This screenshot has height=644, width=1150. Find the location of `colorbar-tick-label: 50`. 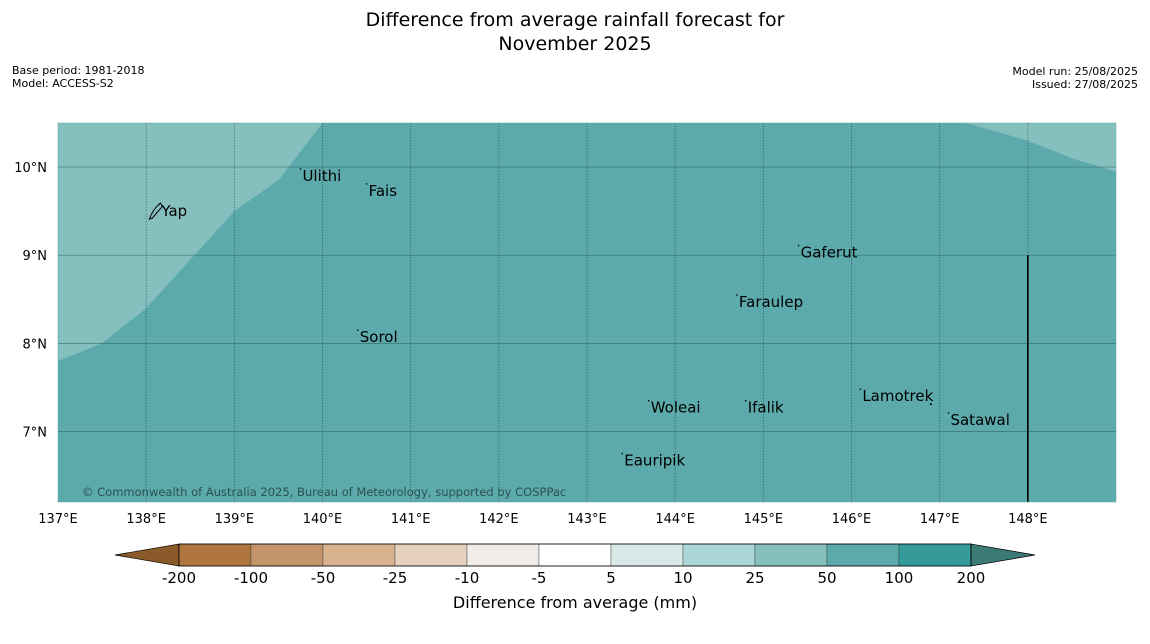

colorbar-tick-label: 50 is located at coordinates (826, 578).